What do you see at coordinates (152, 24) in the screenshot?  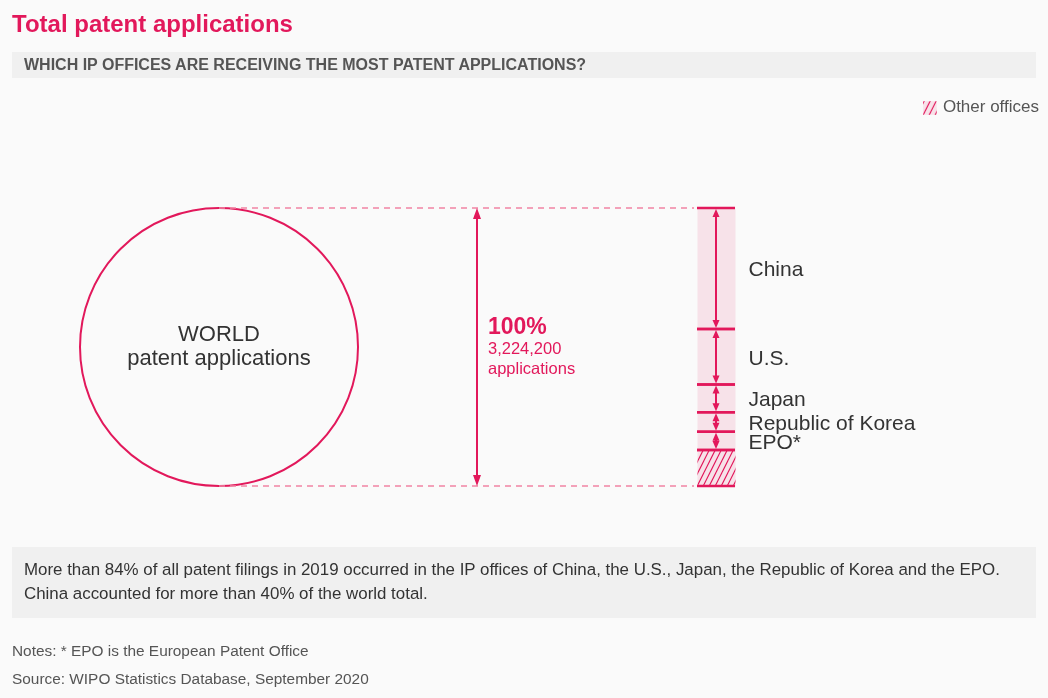 I see `text: Total patent applications` at bounding box center [152, 24].